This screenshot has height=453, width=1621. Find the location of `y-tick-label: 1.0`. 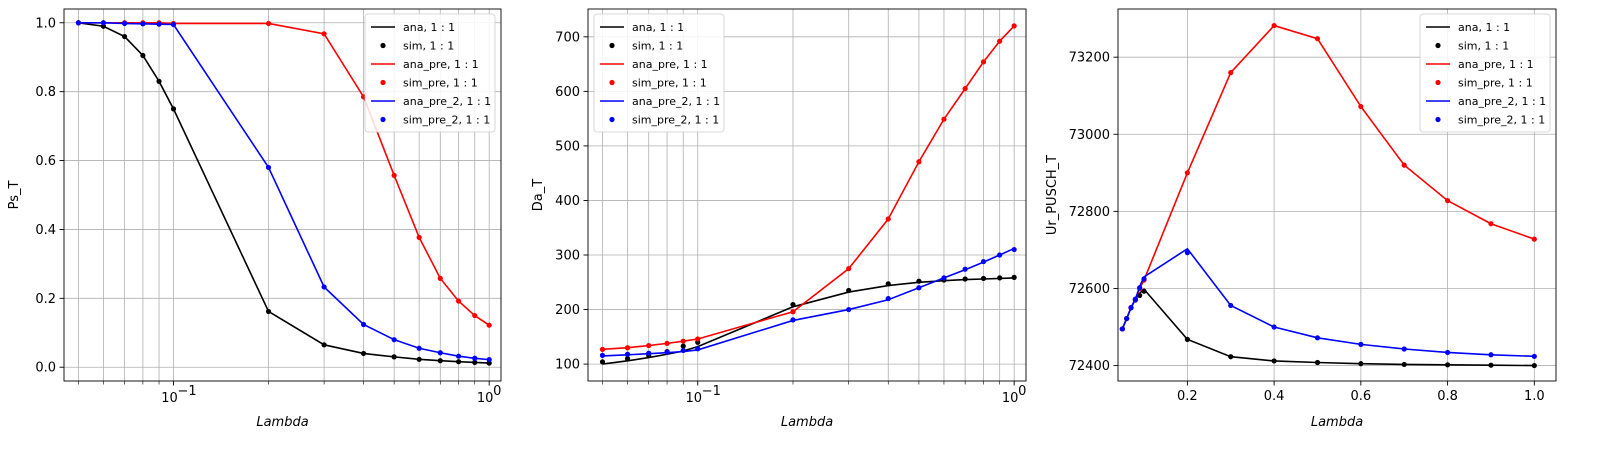

y-tick-label: 1.0 is located at coordinates (45, 23).